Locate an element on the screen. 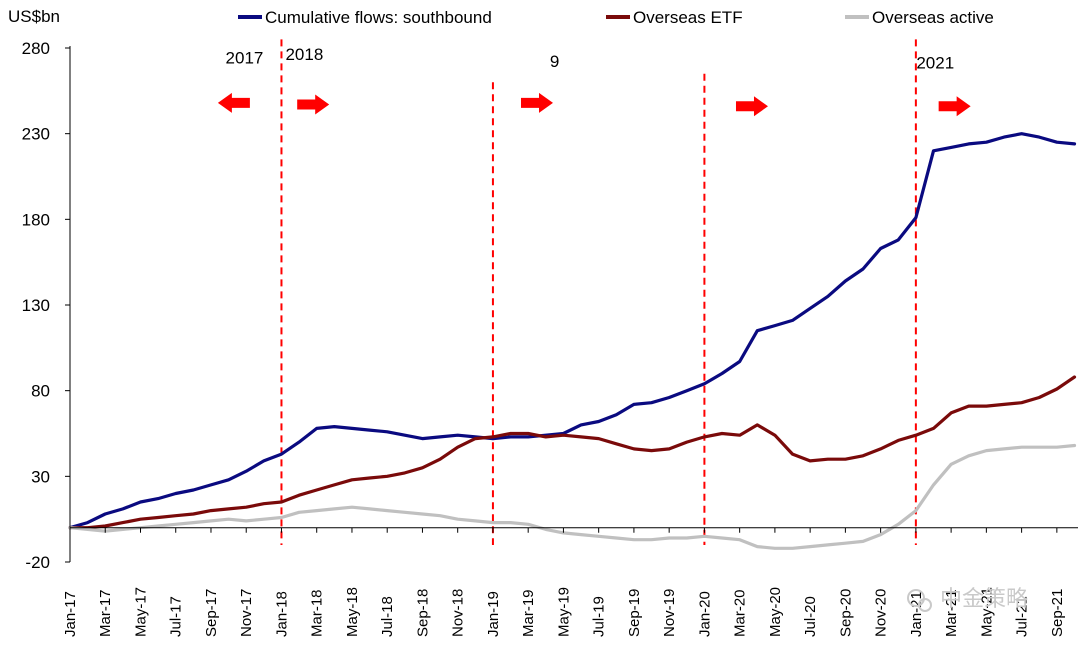 The image size is (1080, 651). x-tick-label: Mar-18 is located at coordinates (317, 613).